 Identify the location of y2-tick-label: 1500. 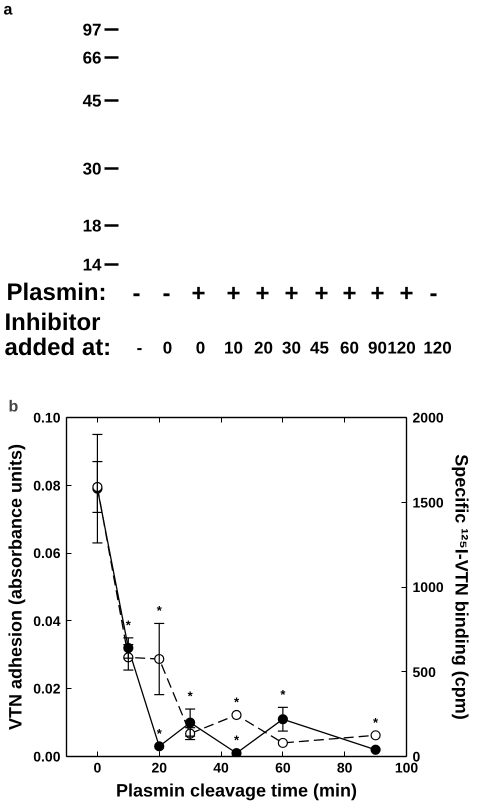
(428, 502).